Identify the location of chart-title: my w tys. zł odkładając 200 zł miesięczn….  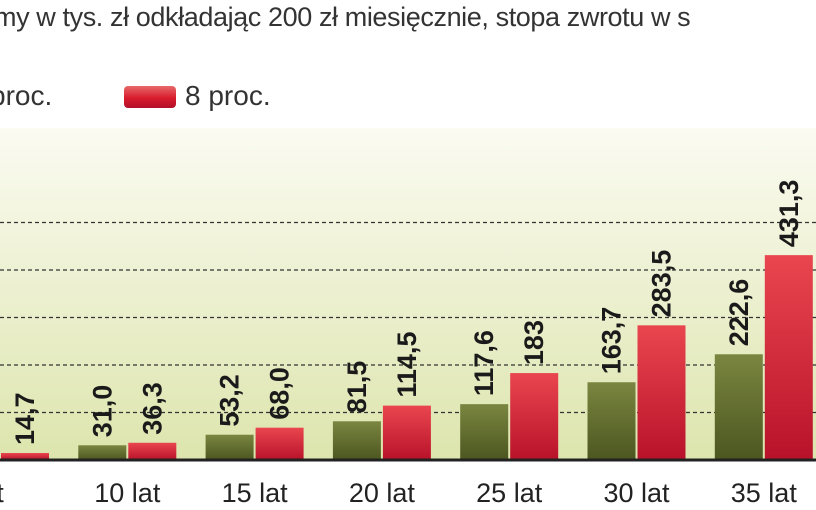
(345, 17).